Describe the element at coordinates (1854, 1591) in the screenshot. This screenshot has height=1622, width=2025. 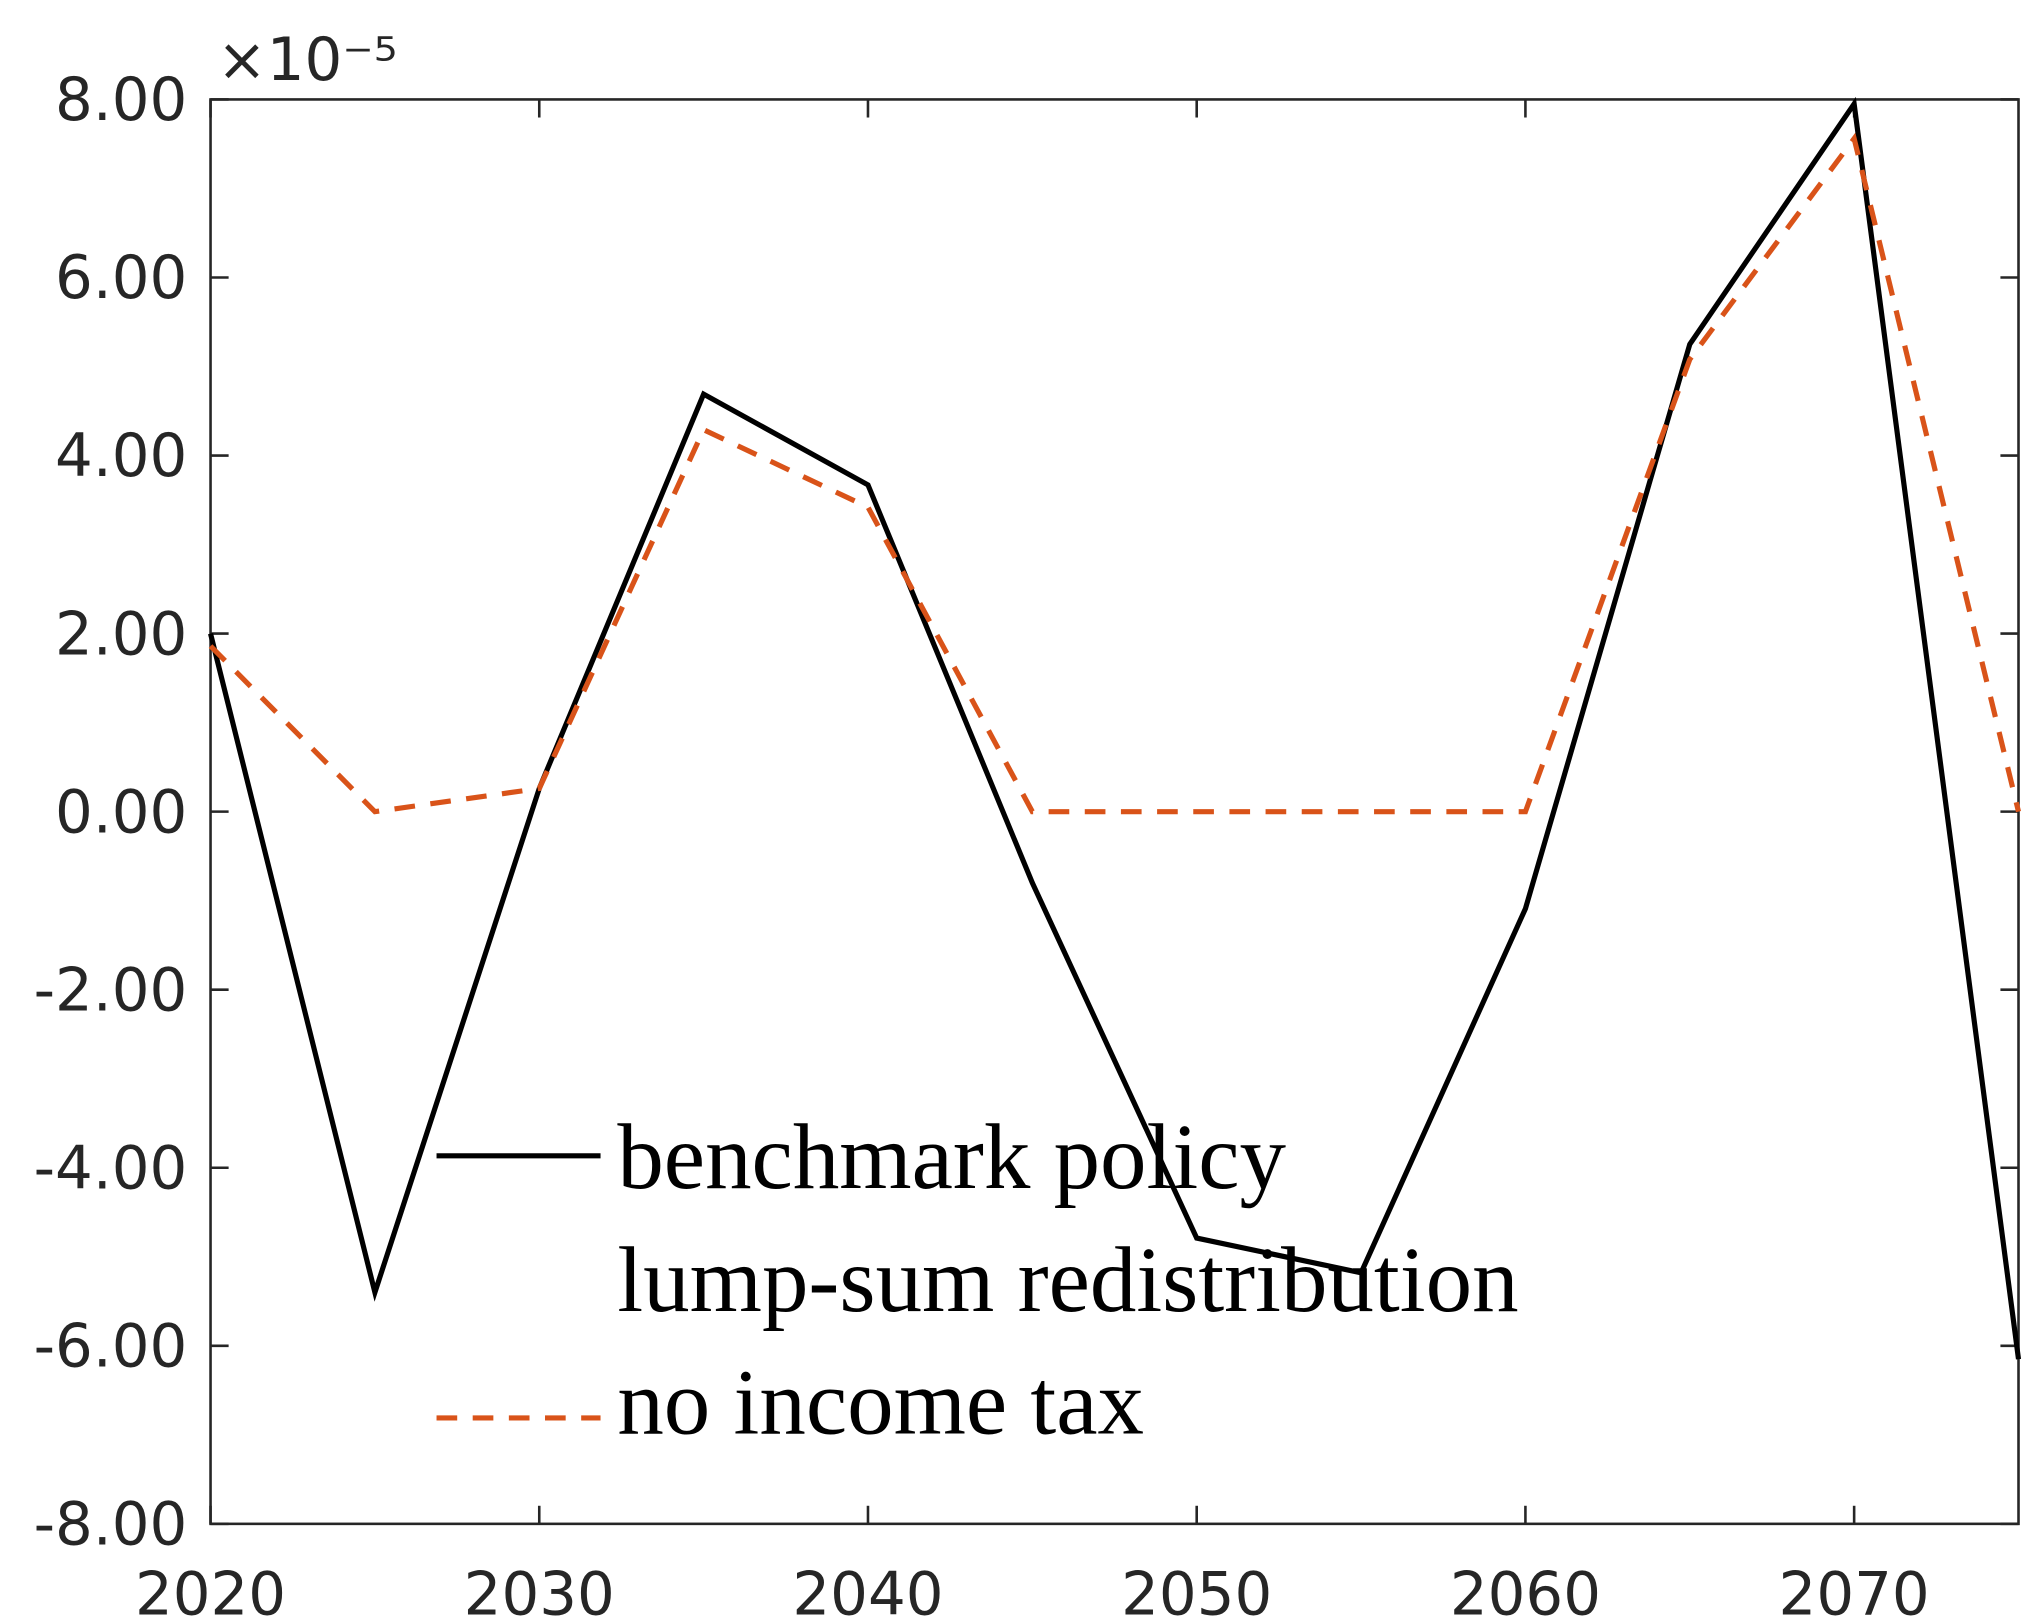
I see `x-tick-label: 2070` at that location.